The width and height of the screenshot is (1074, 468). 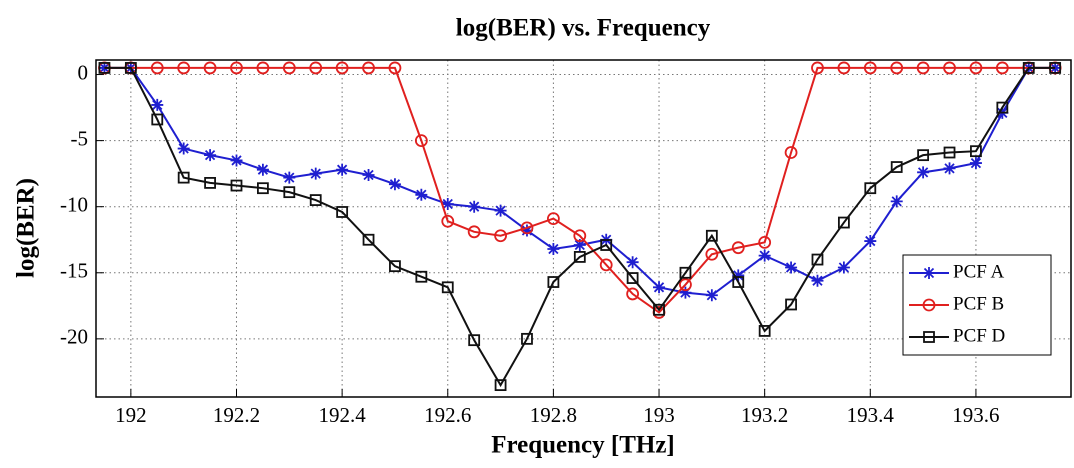 I want to click on y-tick-label: -5, so click(x=80, y=138).